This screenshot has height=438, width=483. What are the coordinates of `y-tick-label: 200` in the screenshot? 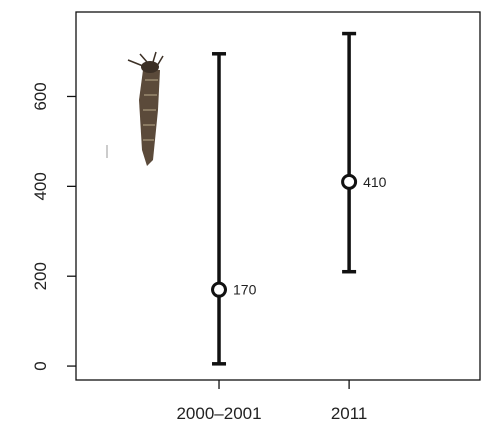 It's located at (40, 276).